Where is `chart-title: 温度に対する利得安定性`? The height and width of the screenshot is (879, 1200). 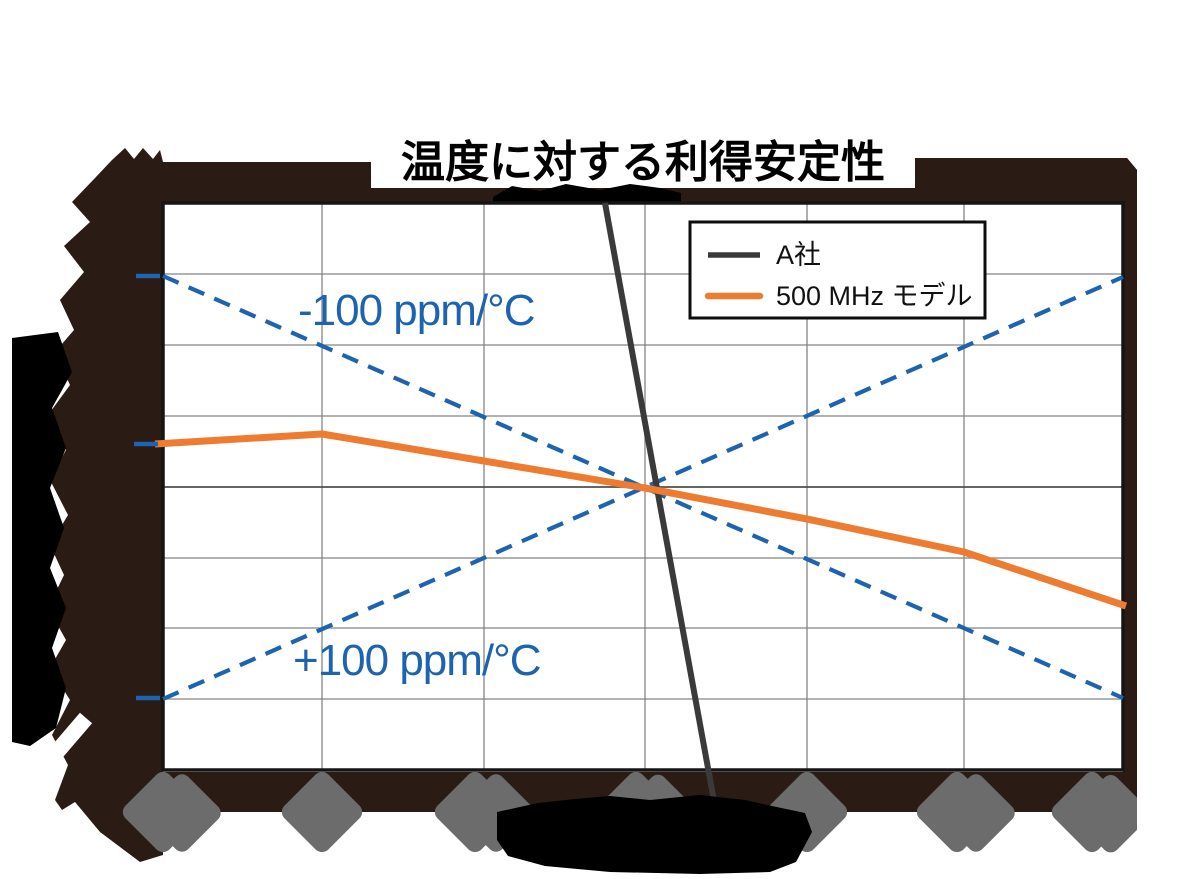
chart-title: 温度に対する利得安定性 is located at coordinates (643, 162).